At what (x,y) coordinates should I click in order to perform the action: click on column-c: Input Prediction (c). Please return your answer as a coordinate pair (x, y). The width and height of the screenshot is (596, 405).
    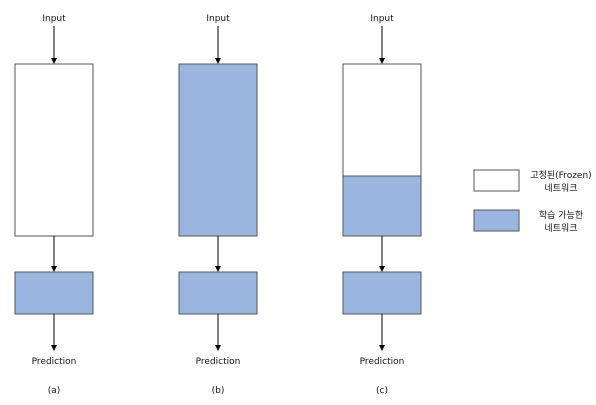
    Looking at the image, I should click on (382, 205).